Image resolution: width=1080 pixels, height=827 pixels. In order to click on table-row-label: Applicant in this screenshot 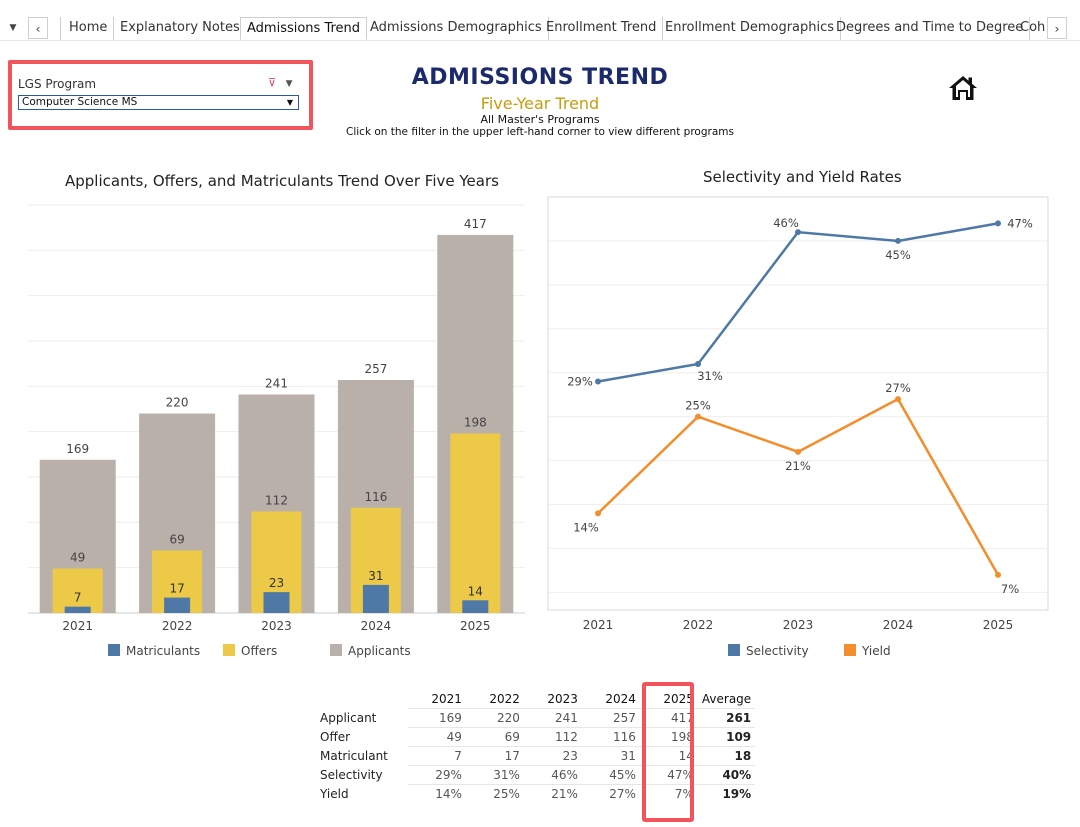, I will do `click(348, 718)`.